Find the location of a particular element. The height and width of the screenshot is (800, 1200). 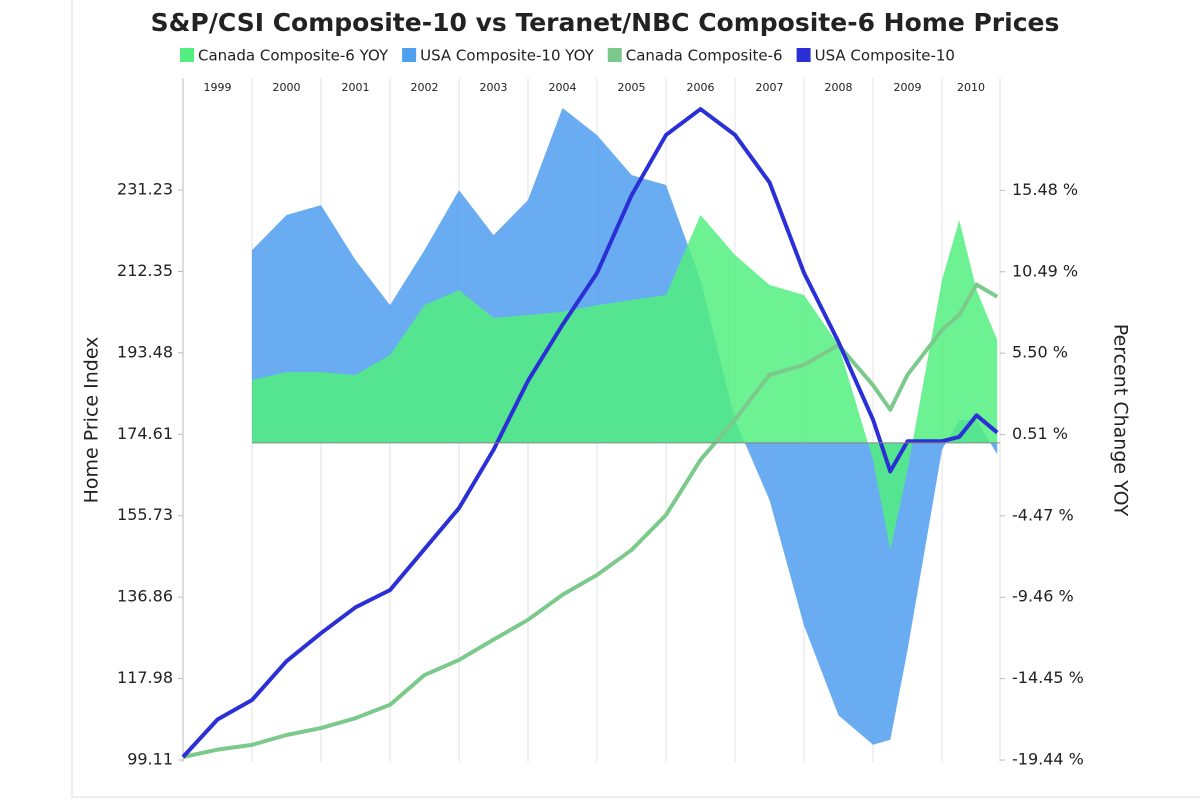

y-tick-label: 99.11 is located at coordinates (150, 758).